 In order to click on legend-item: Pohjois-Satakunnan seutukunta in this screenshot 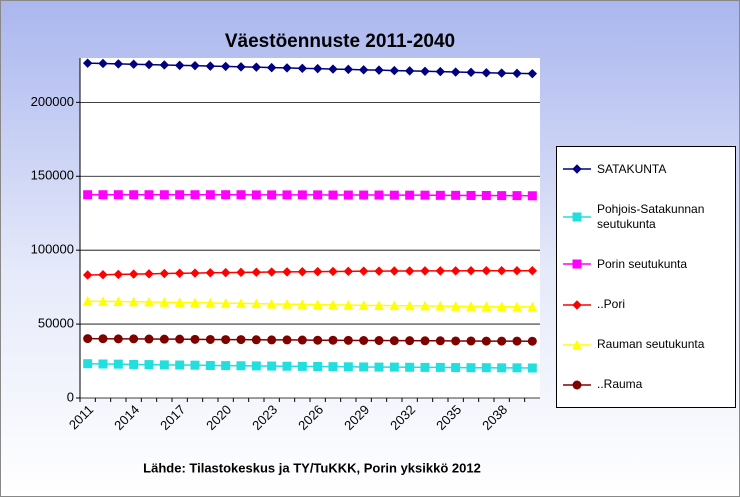, I will do `click(646, 217)`.